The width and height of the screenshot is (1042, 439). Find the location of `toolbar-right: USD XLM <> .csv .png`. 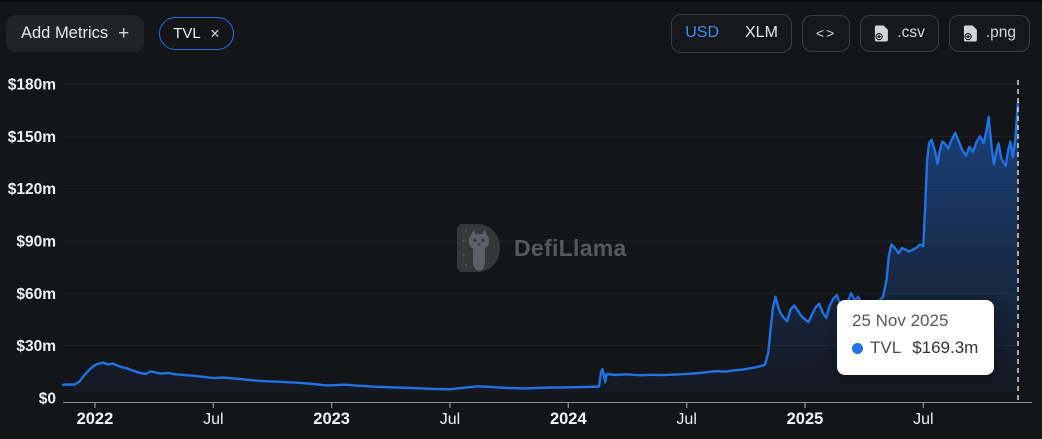

toolbar-right: USD XLM <> .csv .png is located at coordinates (850, 33).